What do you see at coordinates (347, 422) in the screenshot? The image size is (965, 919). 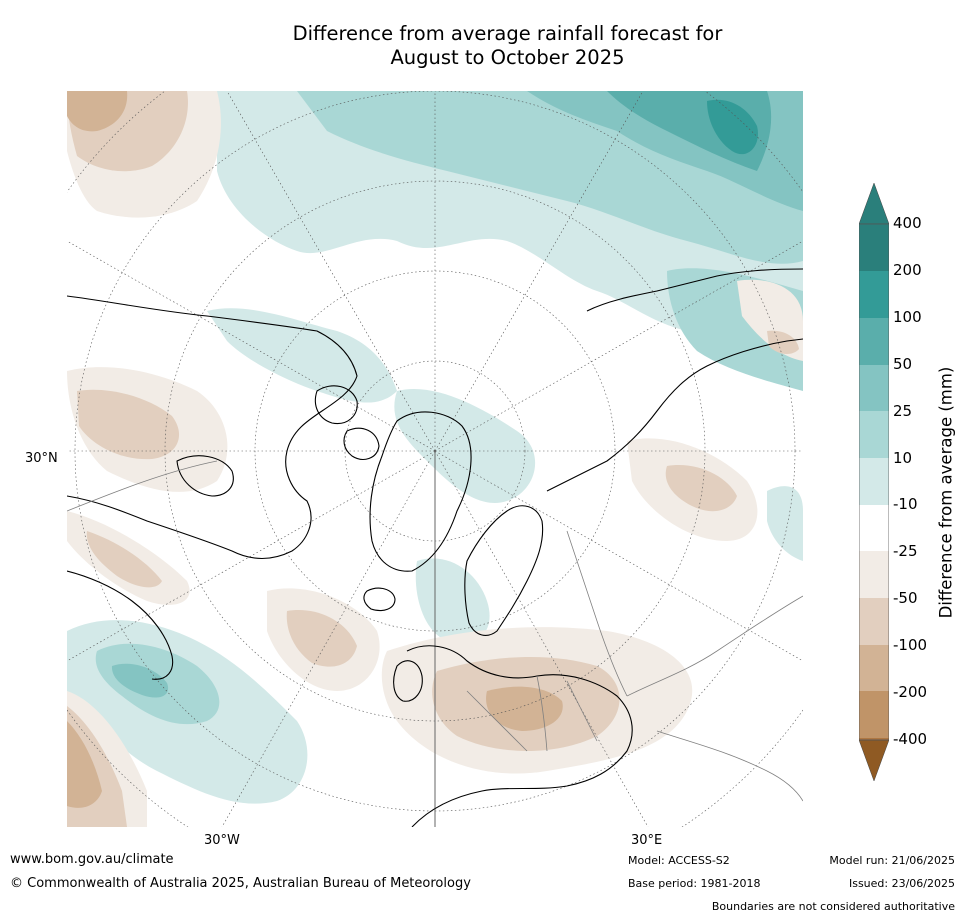 I see `coast-arctic-islands` at bounding box center [347, 422].